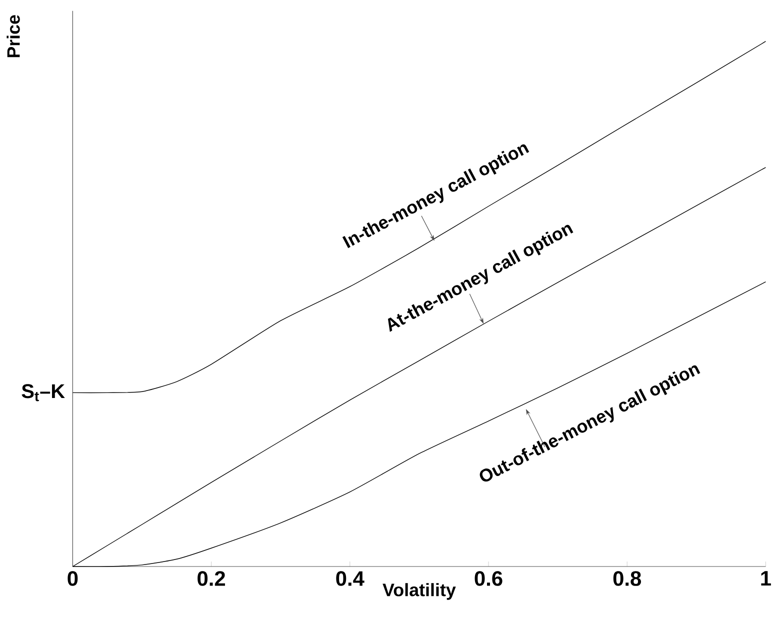 This screenshot has width=778, height=623. What do you see at coordinates (43, 393) in the screenshot?
I see `annotation: S$_{t}$–K` at bounding box center [43, 393].